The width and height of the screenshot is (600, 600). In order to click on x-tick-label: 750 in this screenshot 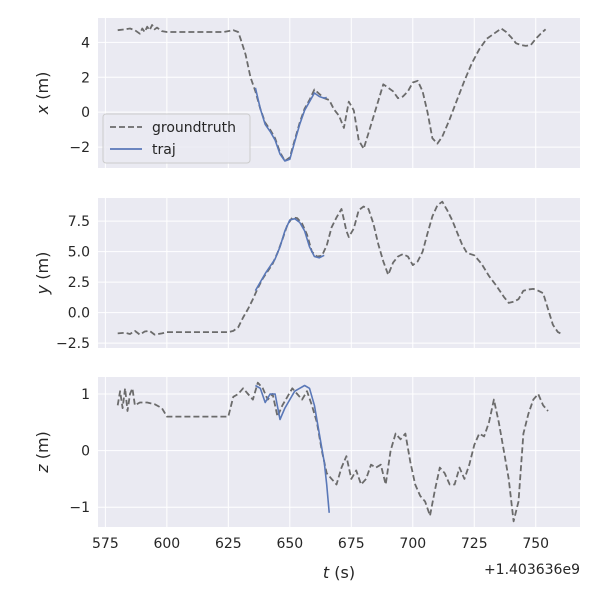, I will do `click(535, 544)`.